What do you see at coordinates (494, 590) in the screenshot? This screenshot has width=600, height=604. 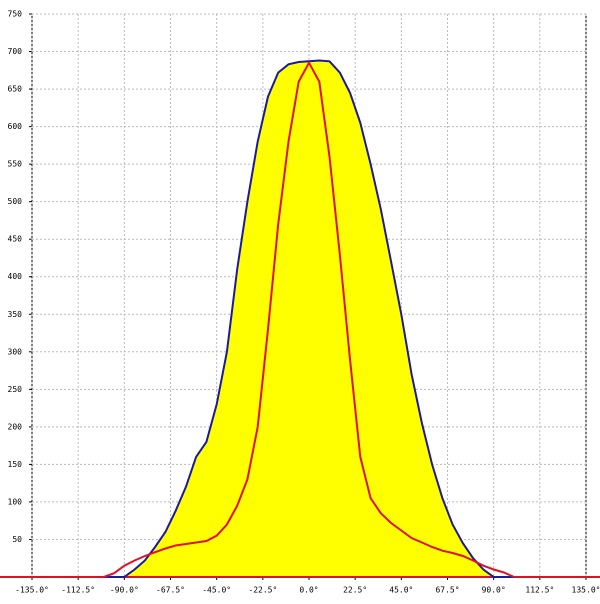 I see `x-tick-label: 90.0°` at bounding box center [494, 590].